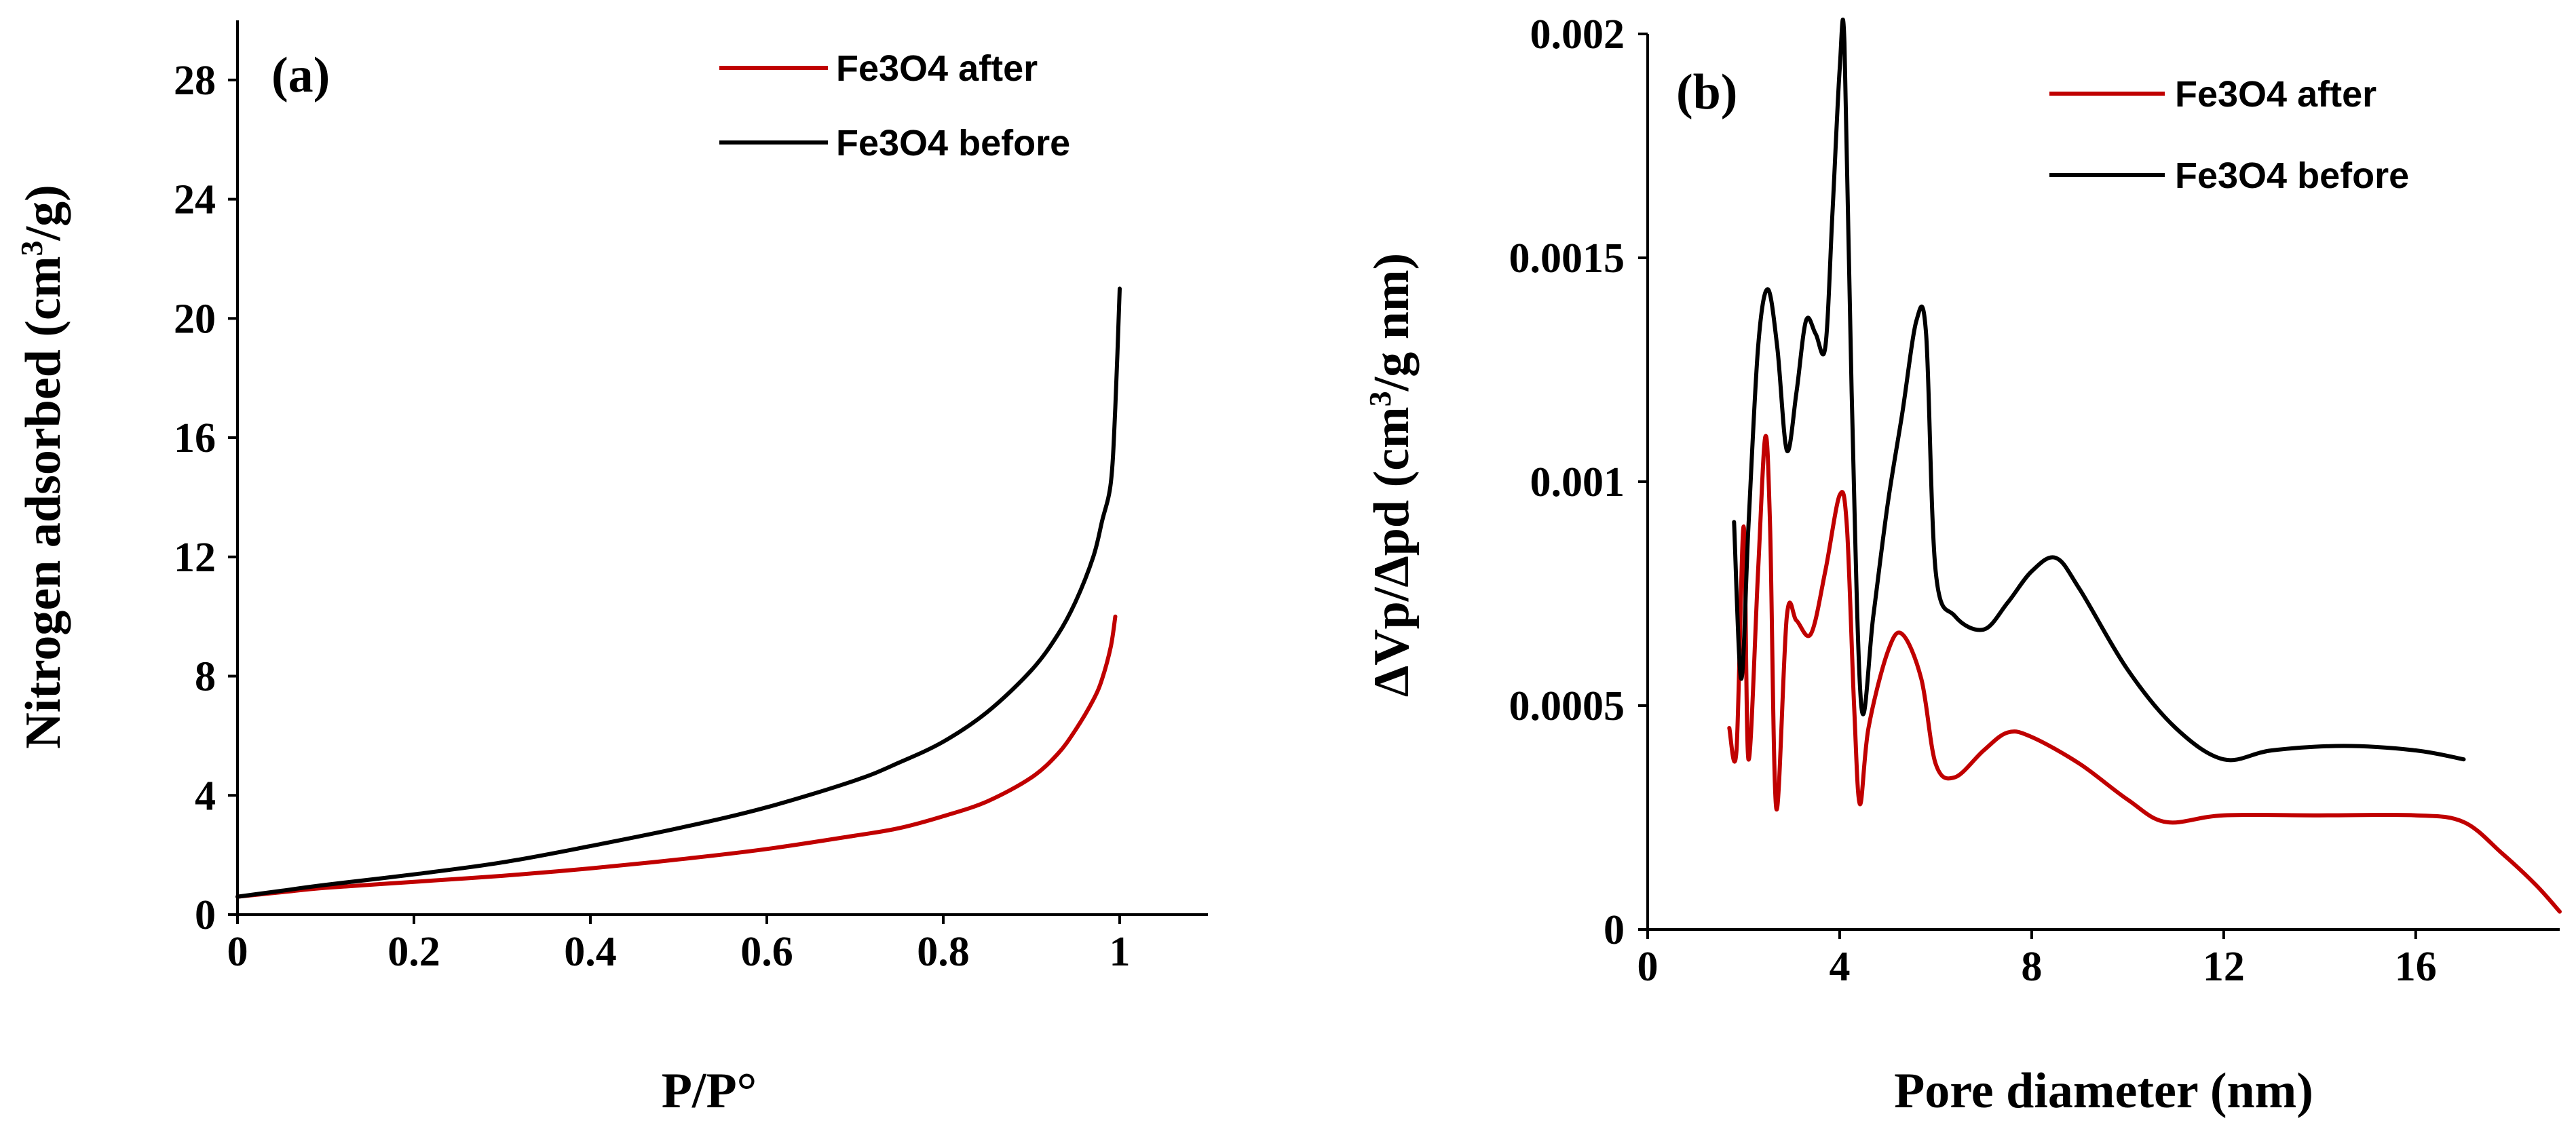 The height and width of the screenshot is (1129, 2576). Describe the element at coordinates (414, 952) in the screenshot. I see `panel-a-x-tick-label: 0.2` at that location.